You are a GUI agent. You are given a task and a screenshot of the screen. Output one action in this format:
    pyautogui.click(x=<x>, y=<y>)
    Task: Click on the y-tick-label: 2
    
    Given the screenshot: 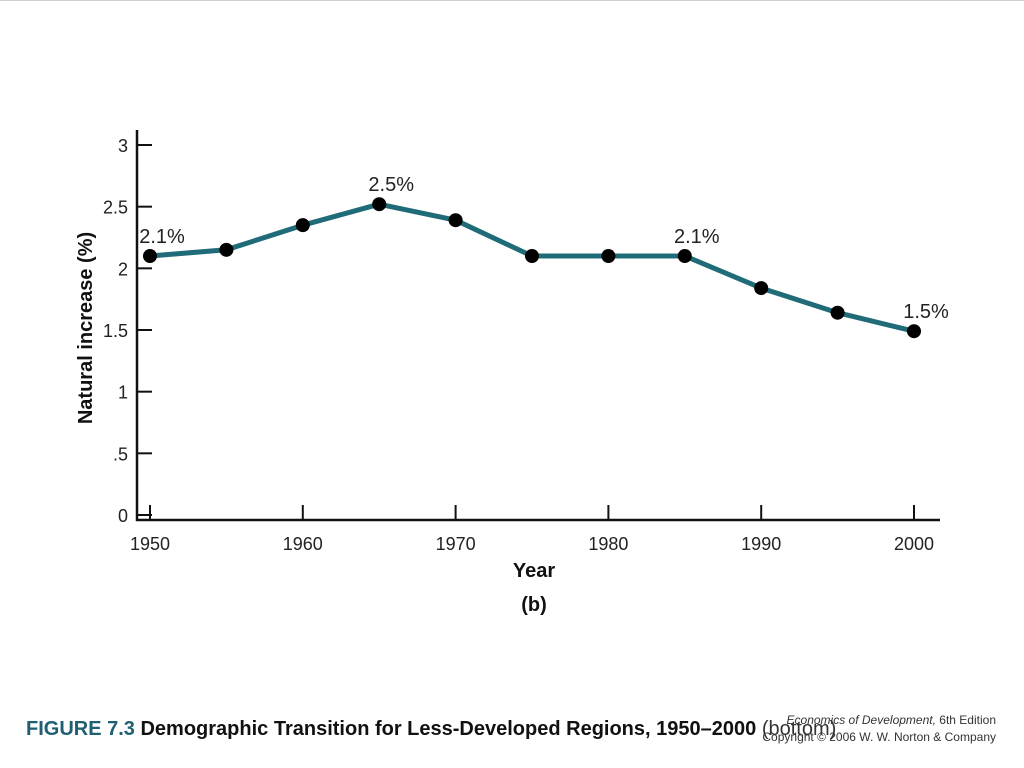 What is the action you would take?
    pyautogui.click(x=123, y=269)
    